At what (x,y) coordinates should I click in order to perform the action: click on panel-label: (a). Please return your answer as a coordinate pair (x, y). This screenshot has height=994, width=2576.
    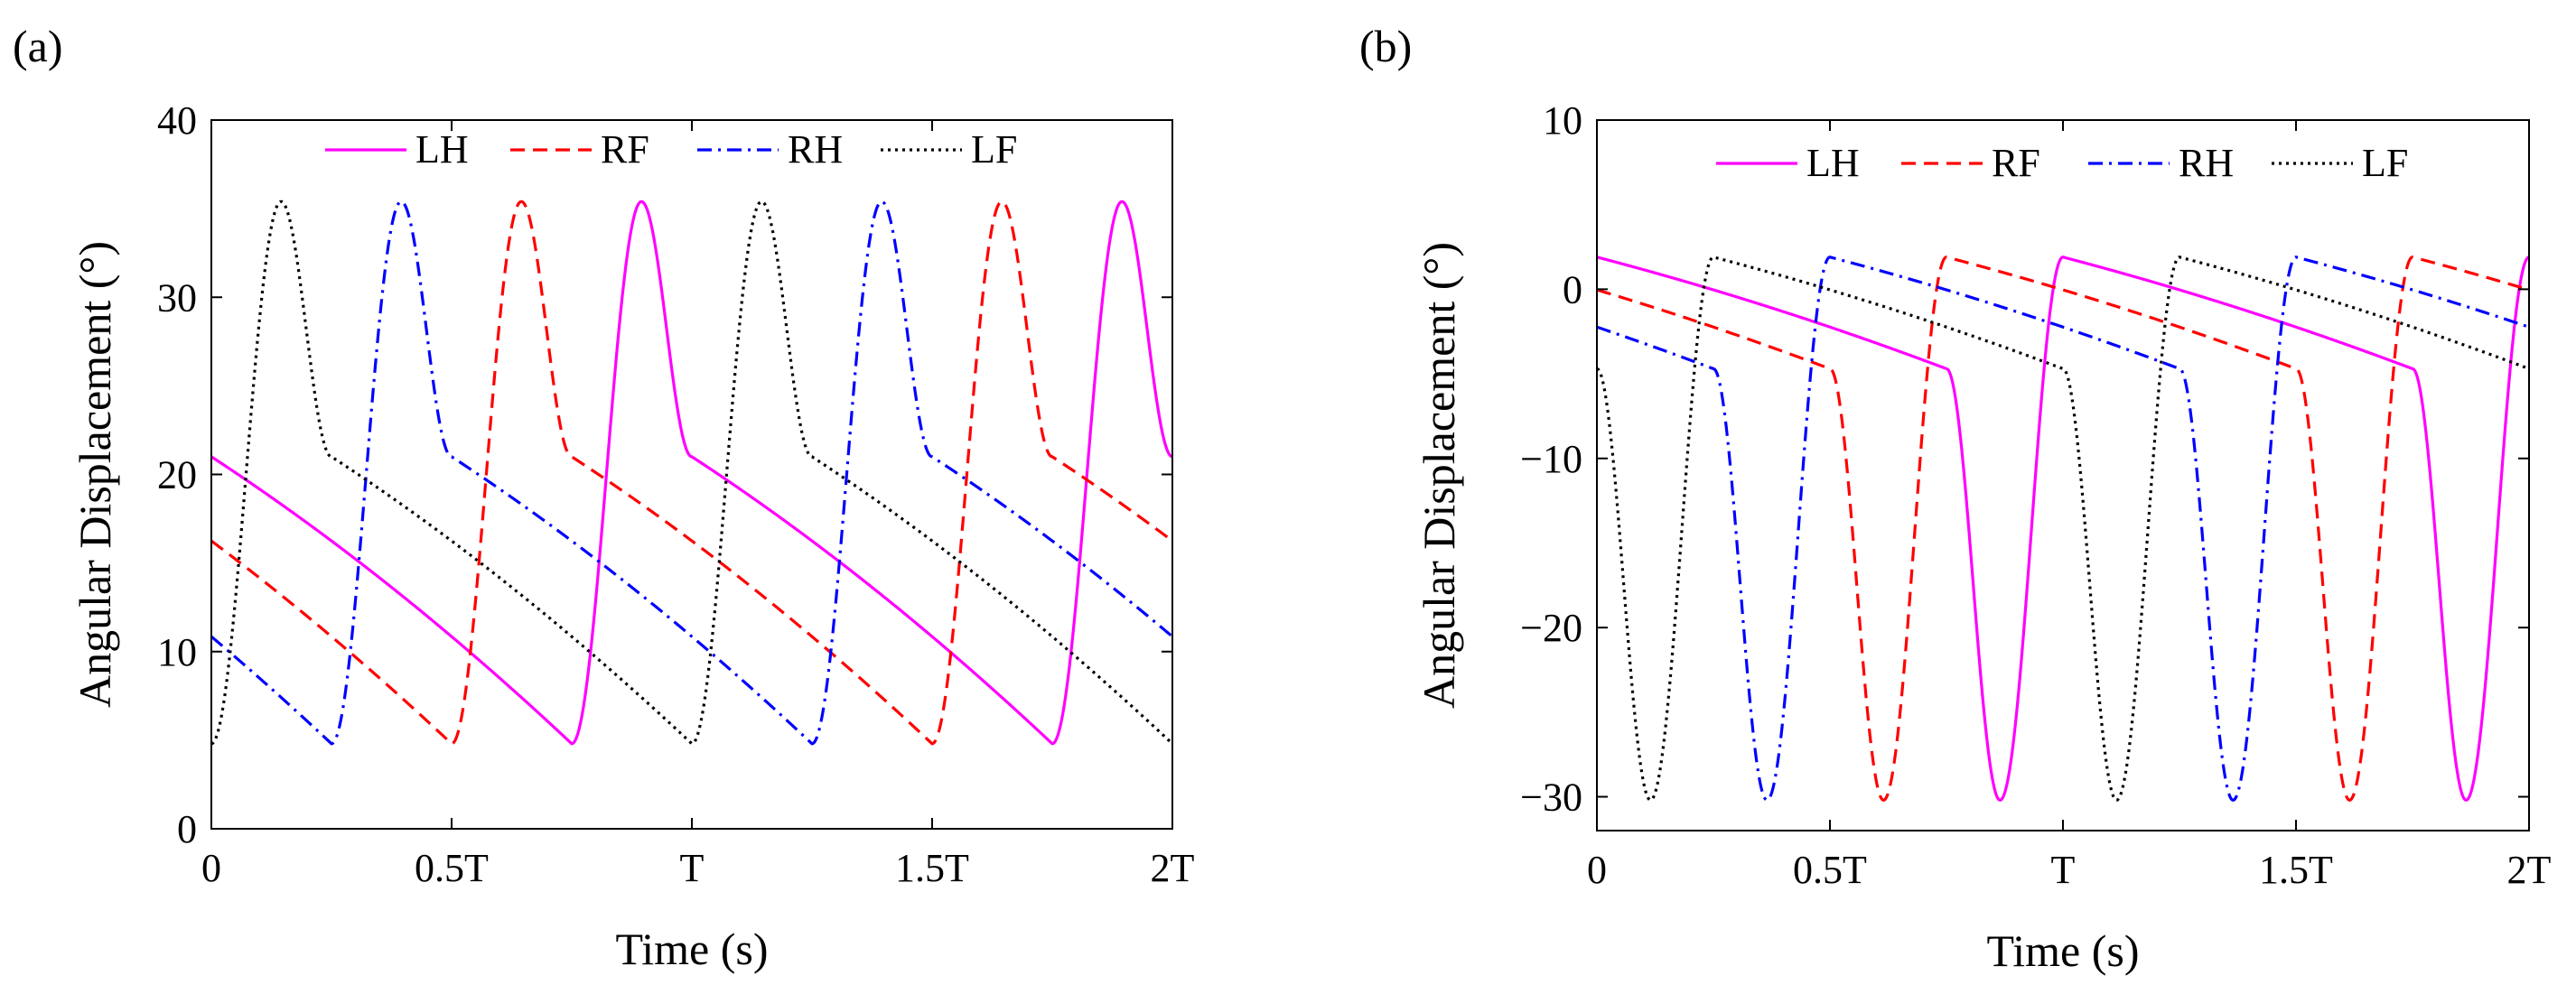
    Looking at the image, I should click on (38, 46).